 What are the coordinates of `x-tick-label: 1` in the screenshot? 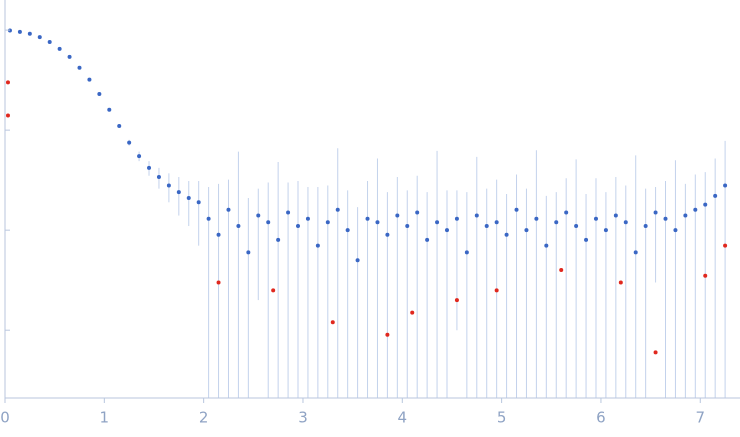 It's located at (105, 418).